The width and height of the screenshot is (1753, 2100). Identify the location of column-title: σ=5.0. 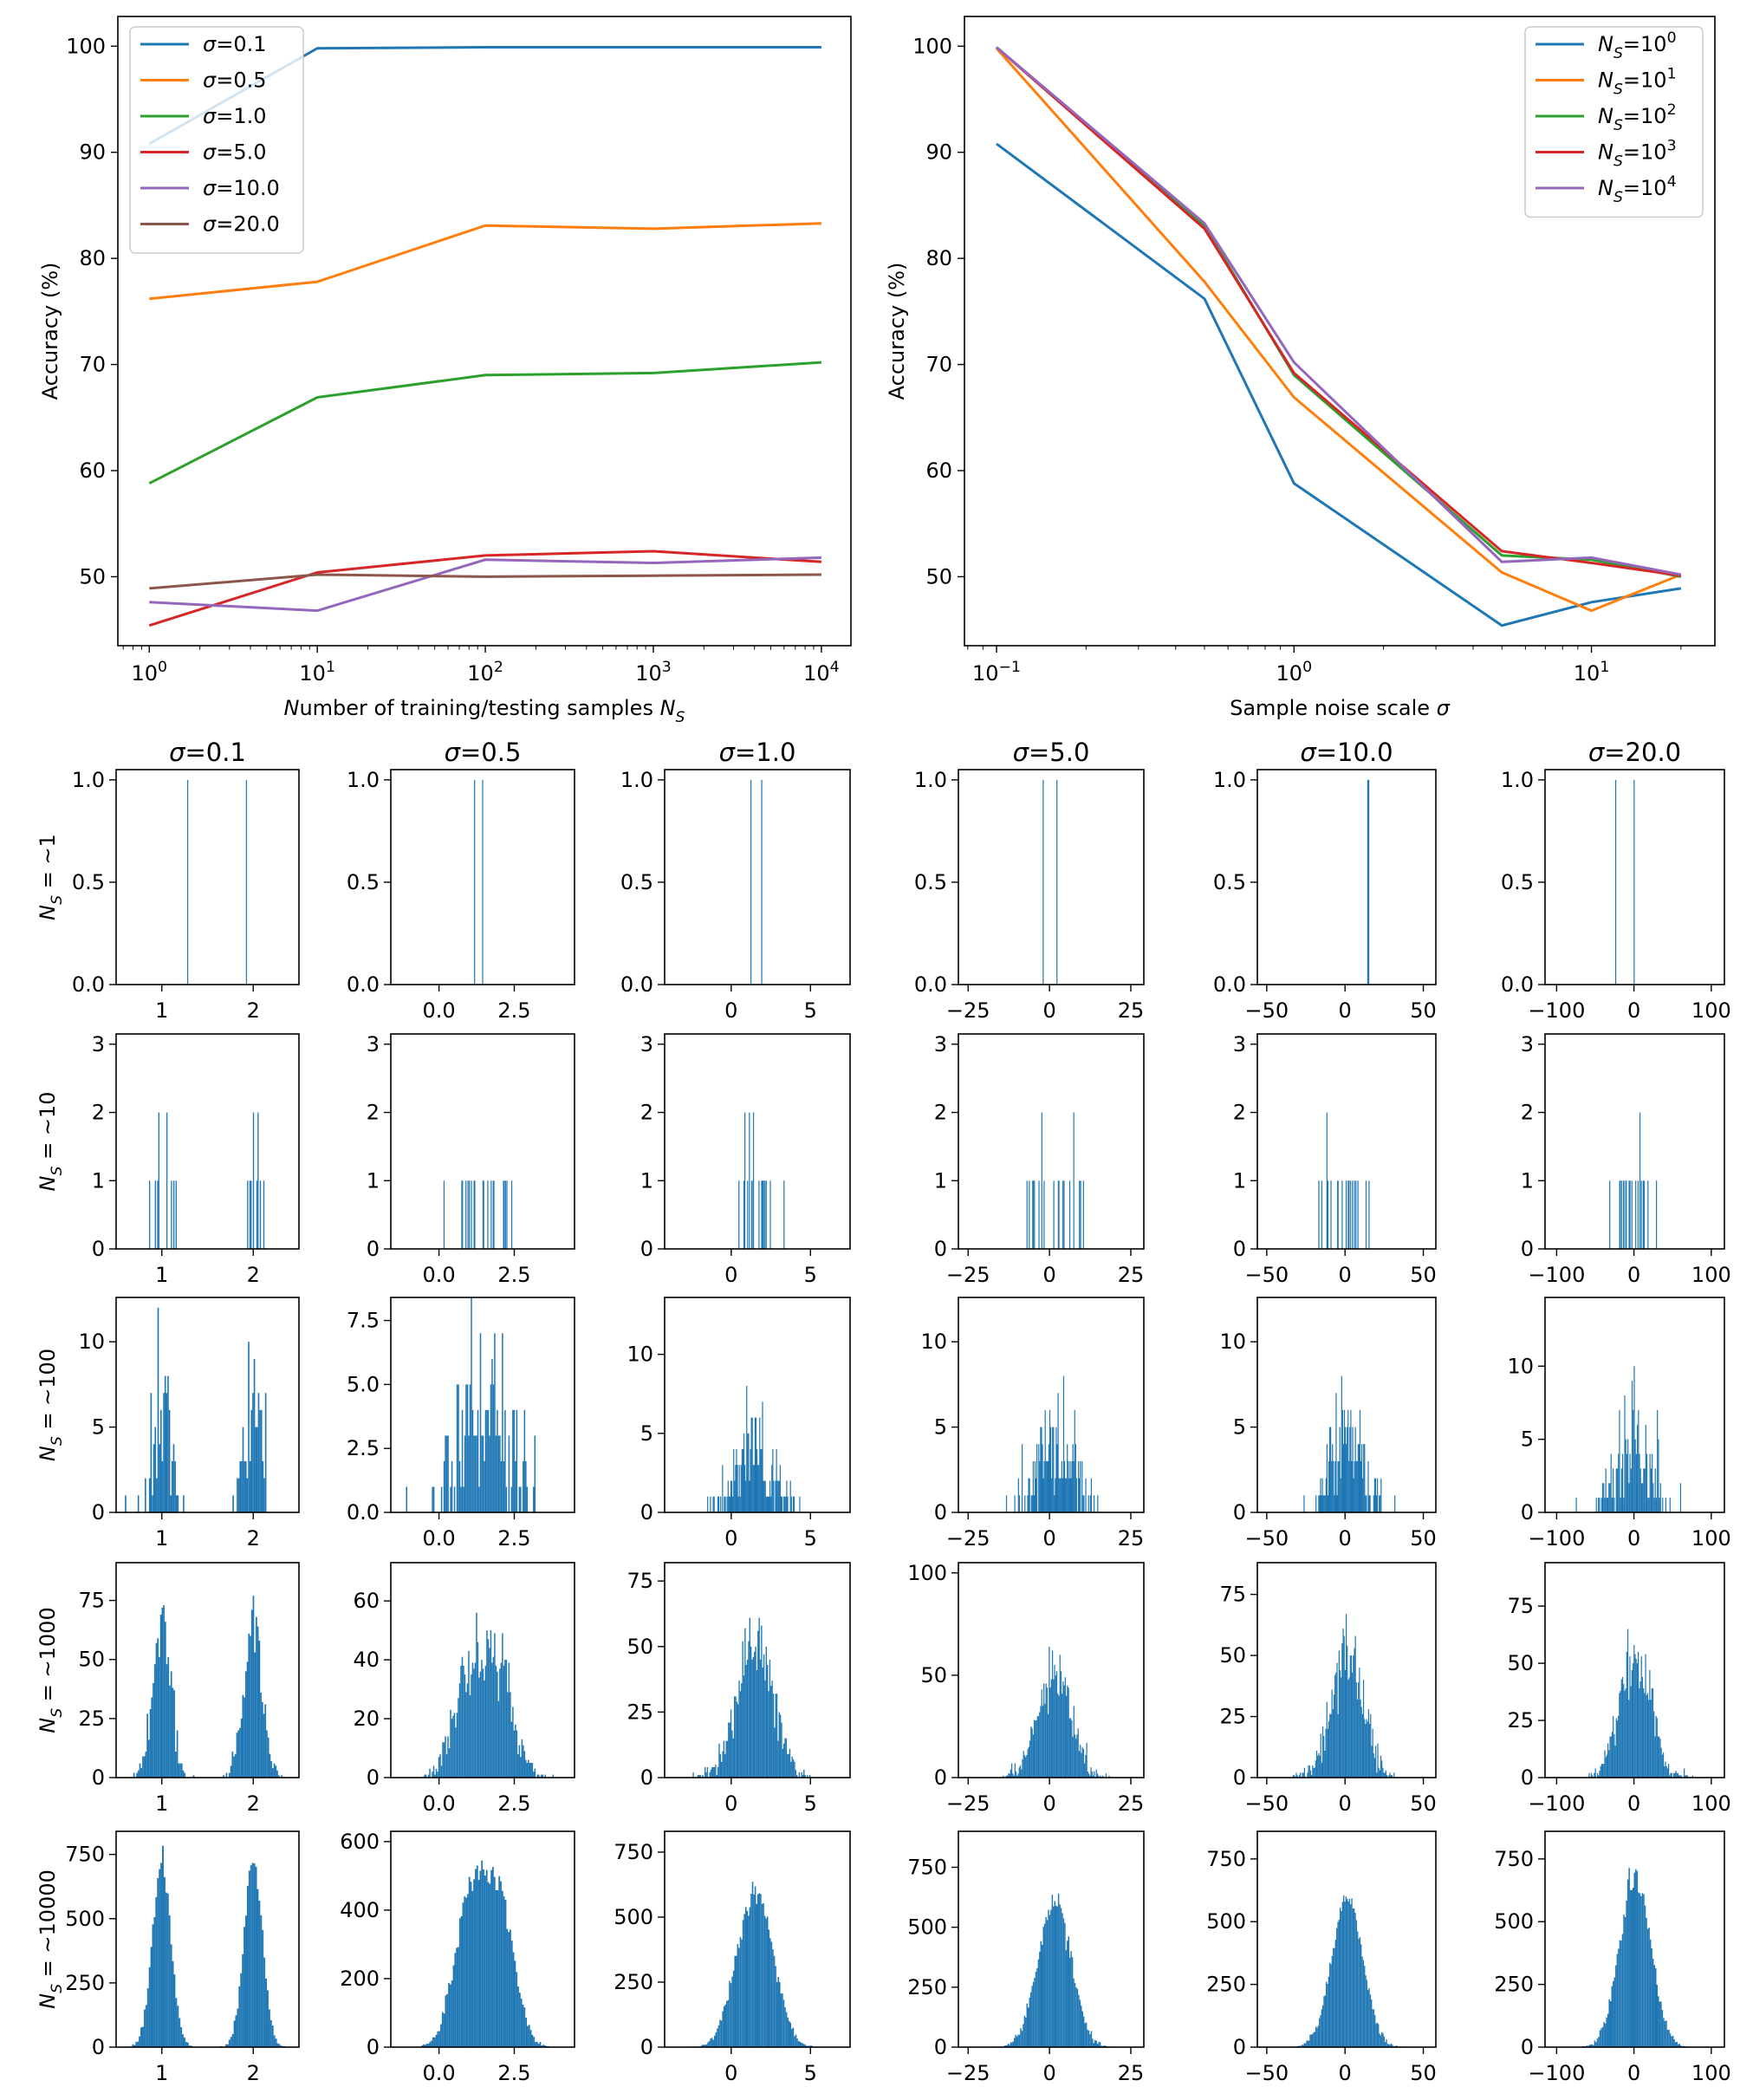
(1051, 752).